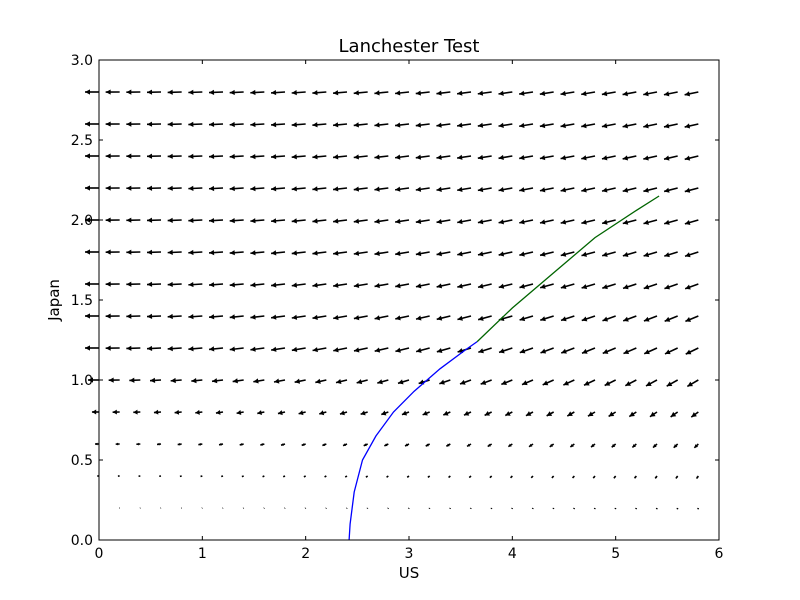 The height and width of the screenshot is (600, 800). Describe the element at coordinates (615, 554) in the screenshot. I see `x-tick-label: 5` at that location.